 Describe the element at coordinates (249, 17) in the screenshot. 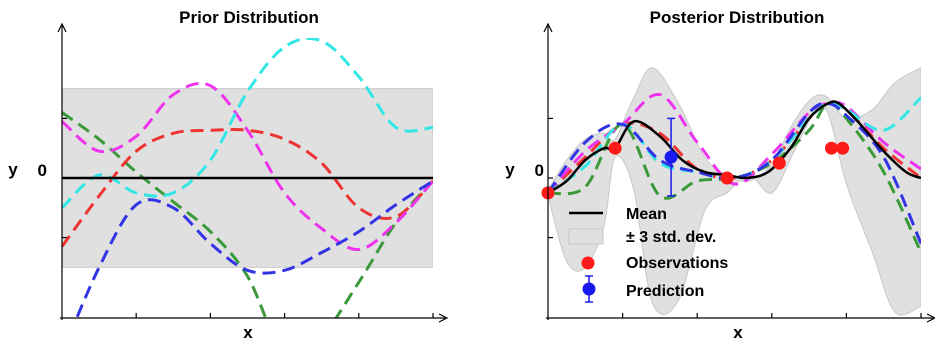

I see `prior-title: Prior Distribution` at that location.